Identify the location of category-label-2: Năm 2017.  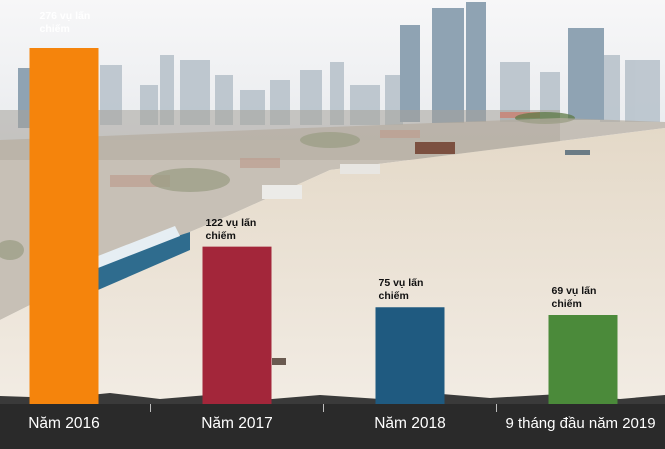
(237, 423).